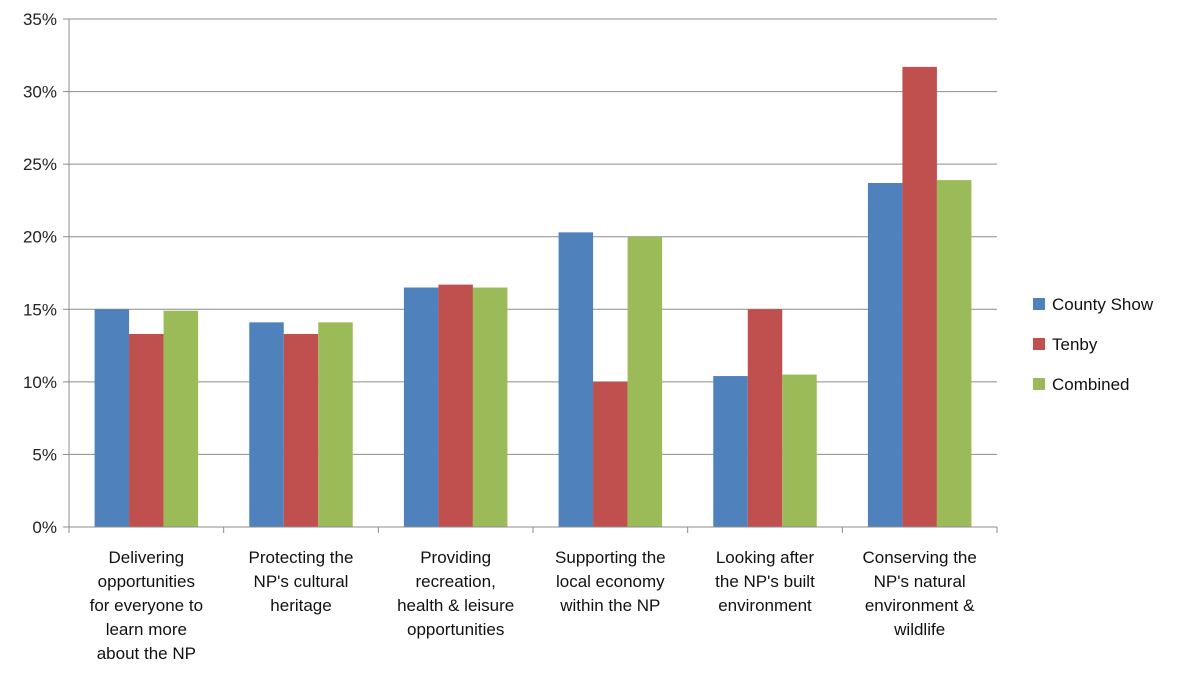 This screenshot has height=682, width=1195. I want to click on x-category-label: for everyone to, so click(146, 605).